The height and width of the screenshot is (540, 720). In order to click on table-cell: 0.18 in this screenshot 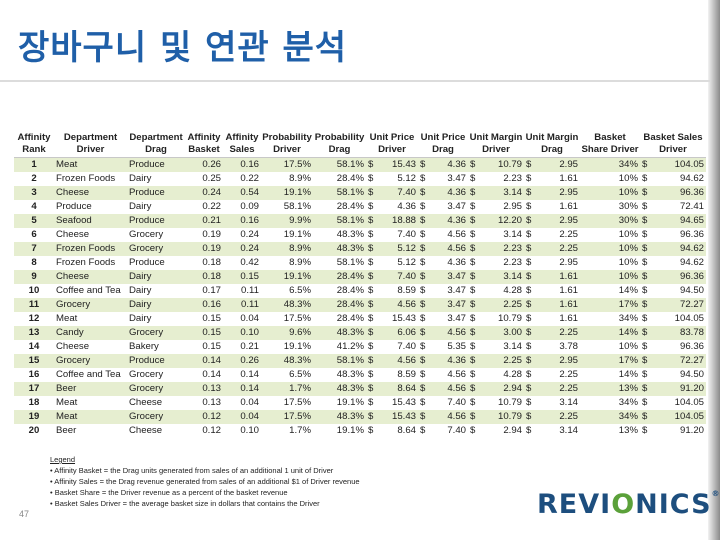, I will do `click(204, 277)`.